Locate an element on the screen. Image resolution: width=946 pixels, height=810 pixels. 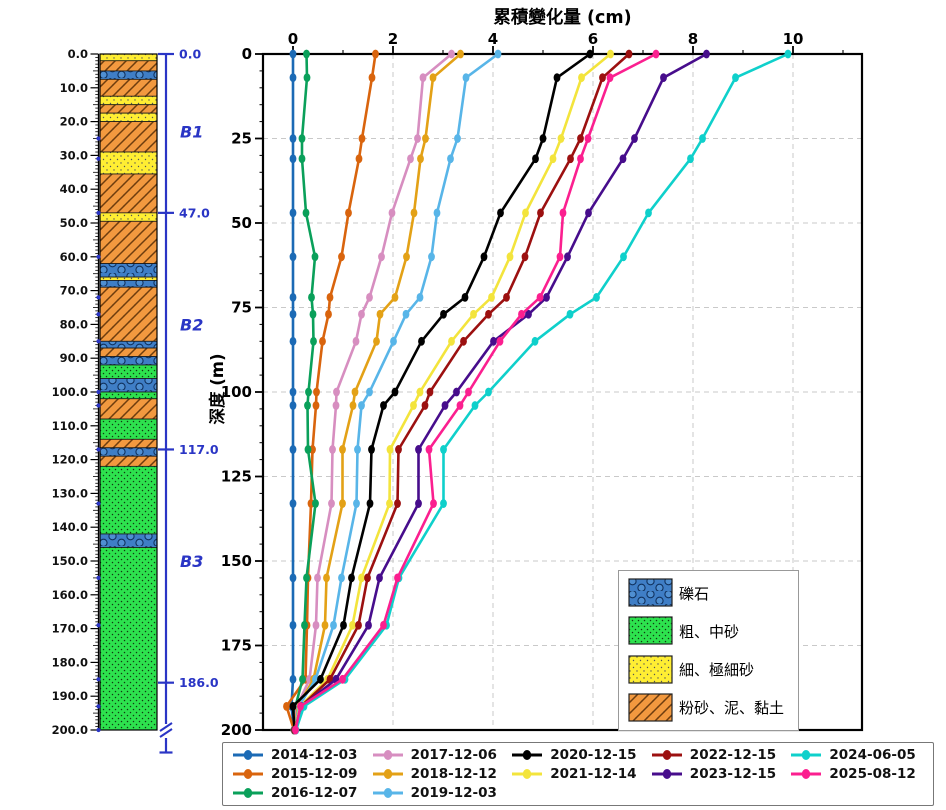
date-legend-label: 2023-12-15 is located at coordinates (733, 773).